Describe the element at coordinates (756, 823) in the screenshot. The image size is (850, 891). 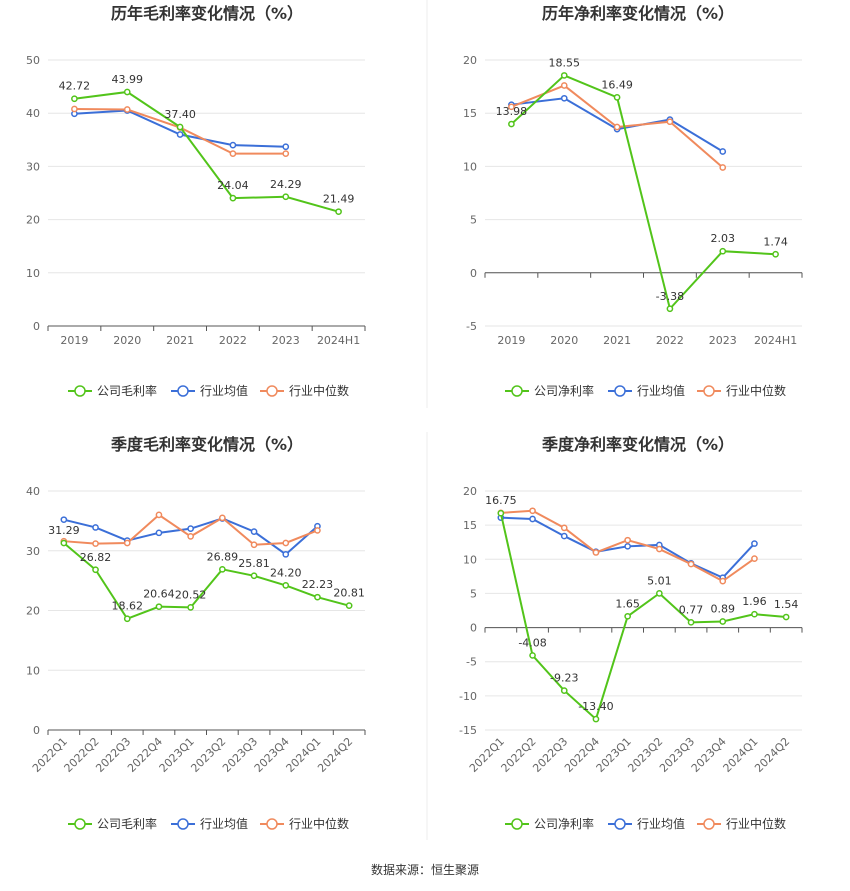
I see `legend-label: 行业中位数` at that location.